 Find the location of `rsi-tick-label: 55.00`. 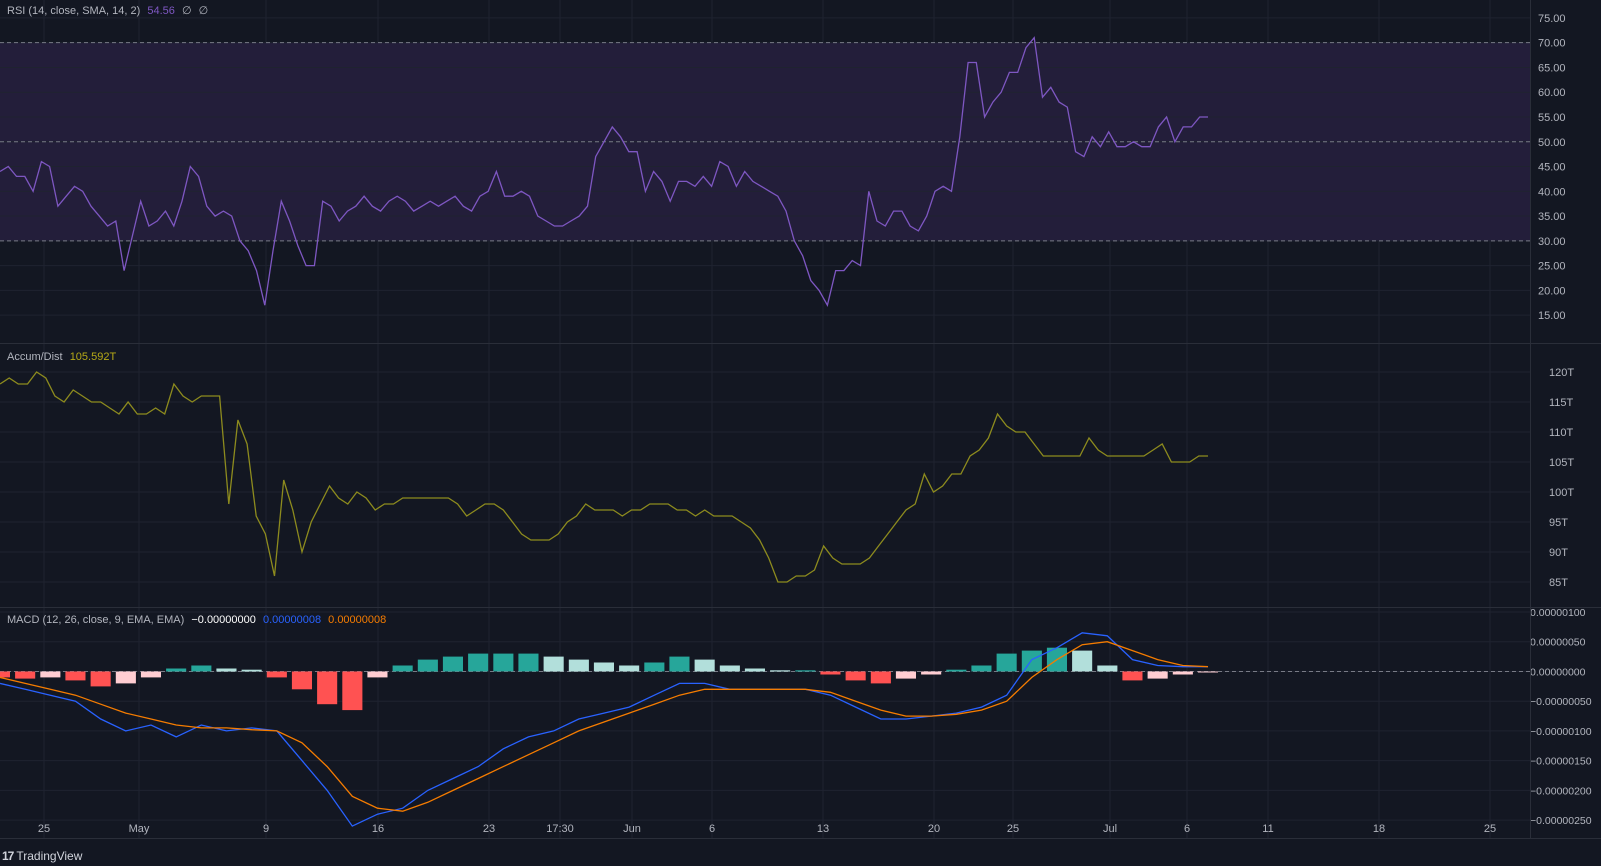

rsi-tick-label: 55.00 is located at coordinates (1552, 118).